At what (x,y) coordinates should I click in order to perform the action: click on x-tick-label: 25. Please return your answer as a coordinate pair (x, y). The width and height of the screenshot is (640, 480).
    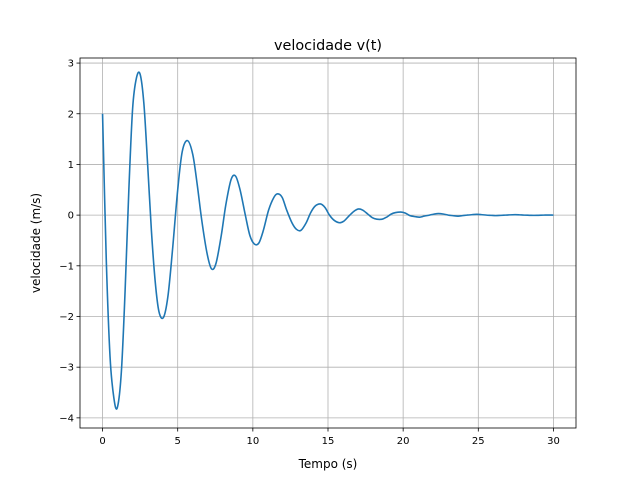
    Looking at the image, I should click on (478, 441).